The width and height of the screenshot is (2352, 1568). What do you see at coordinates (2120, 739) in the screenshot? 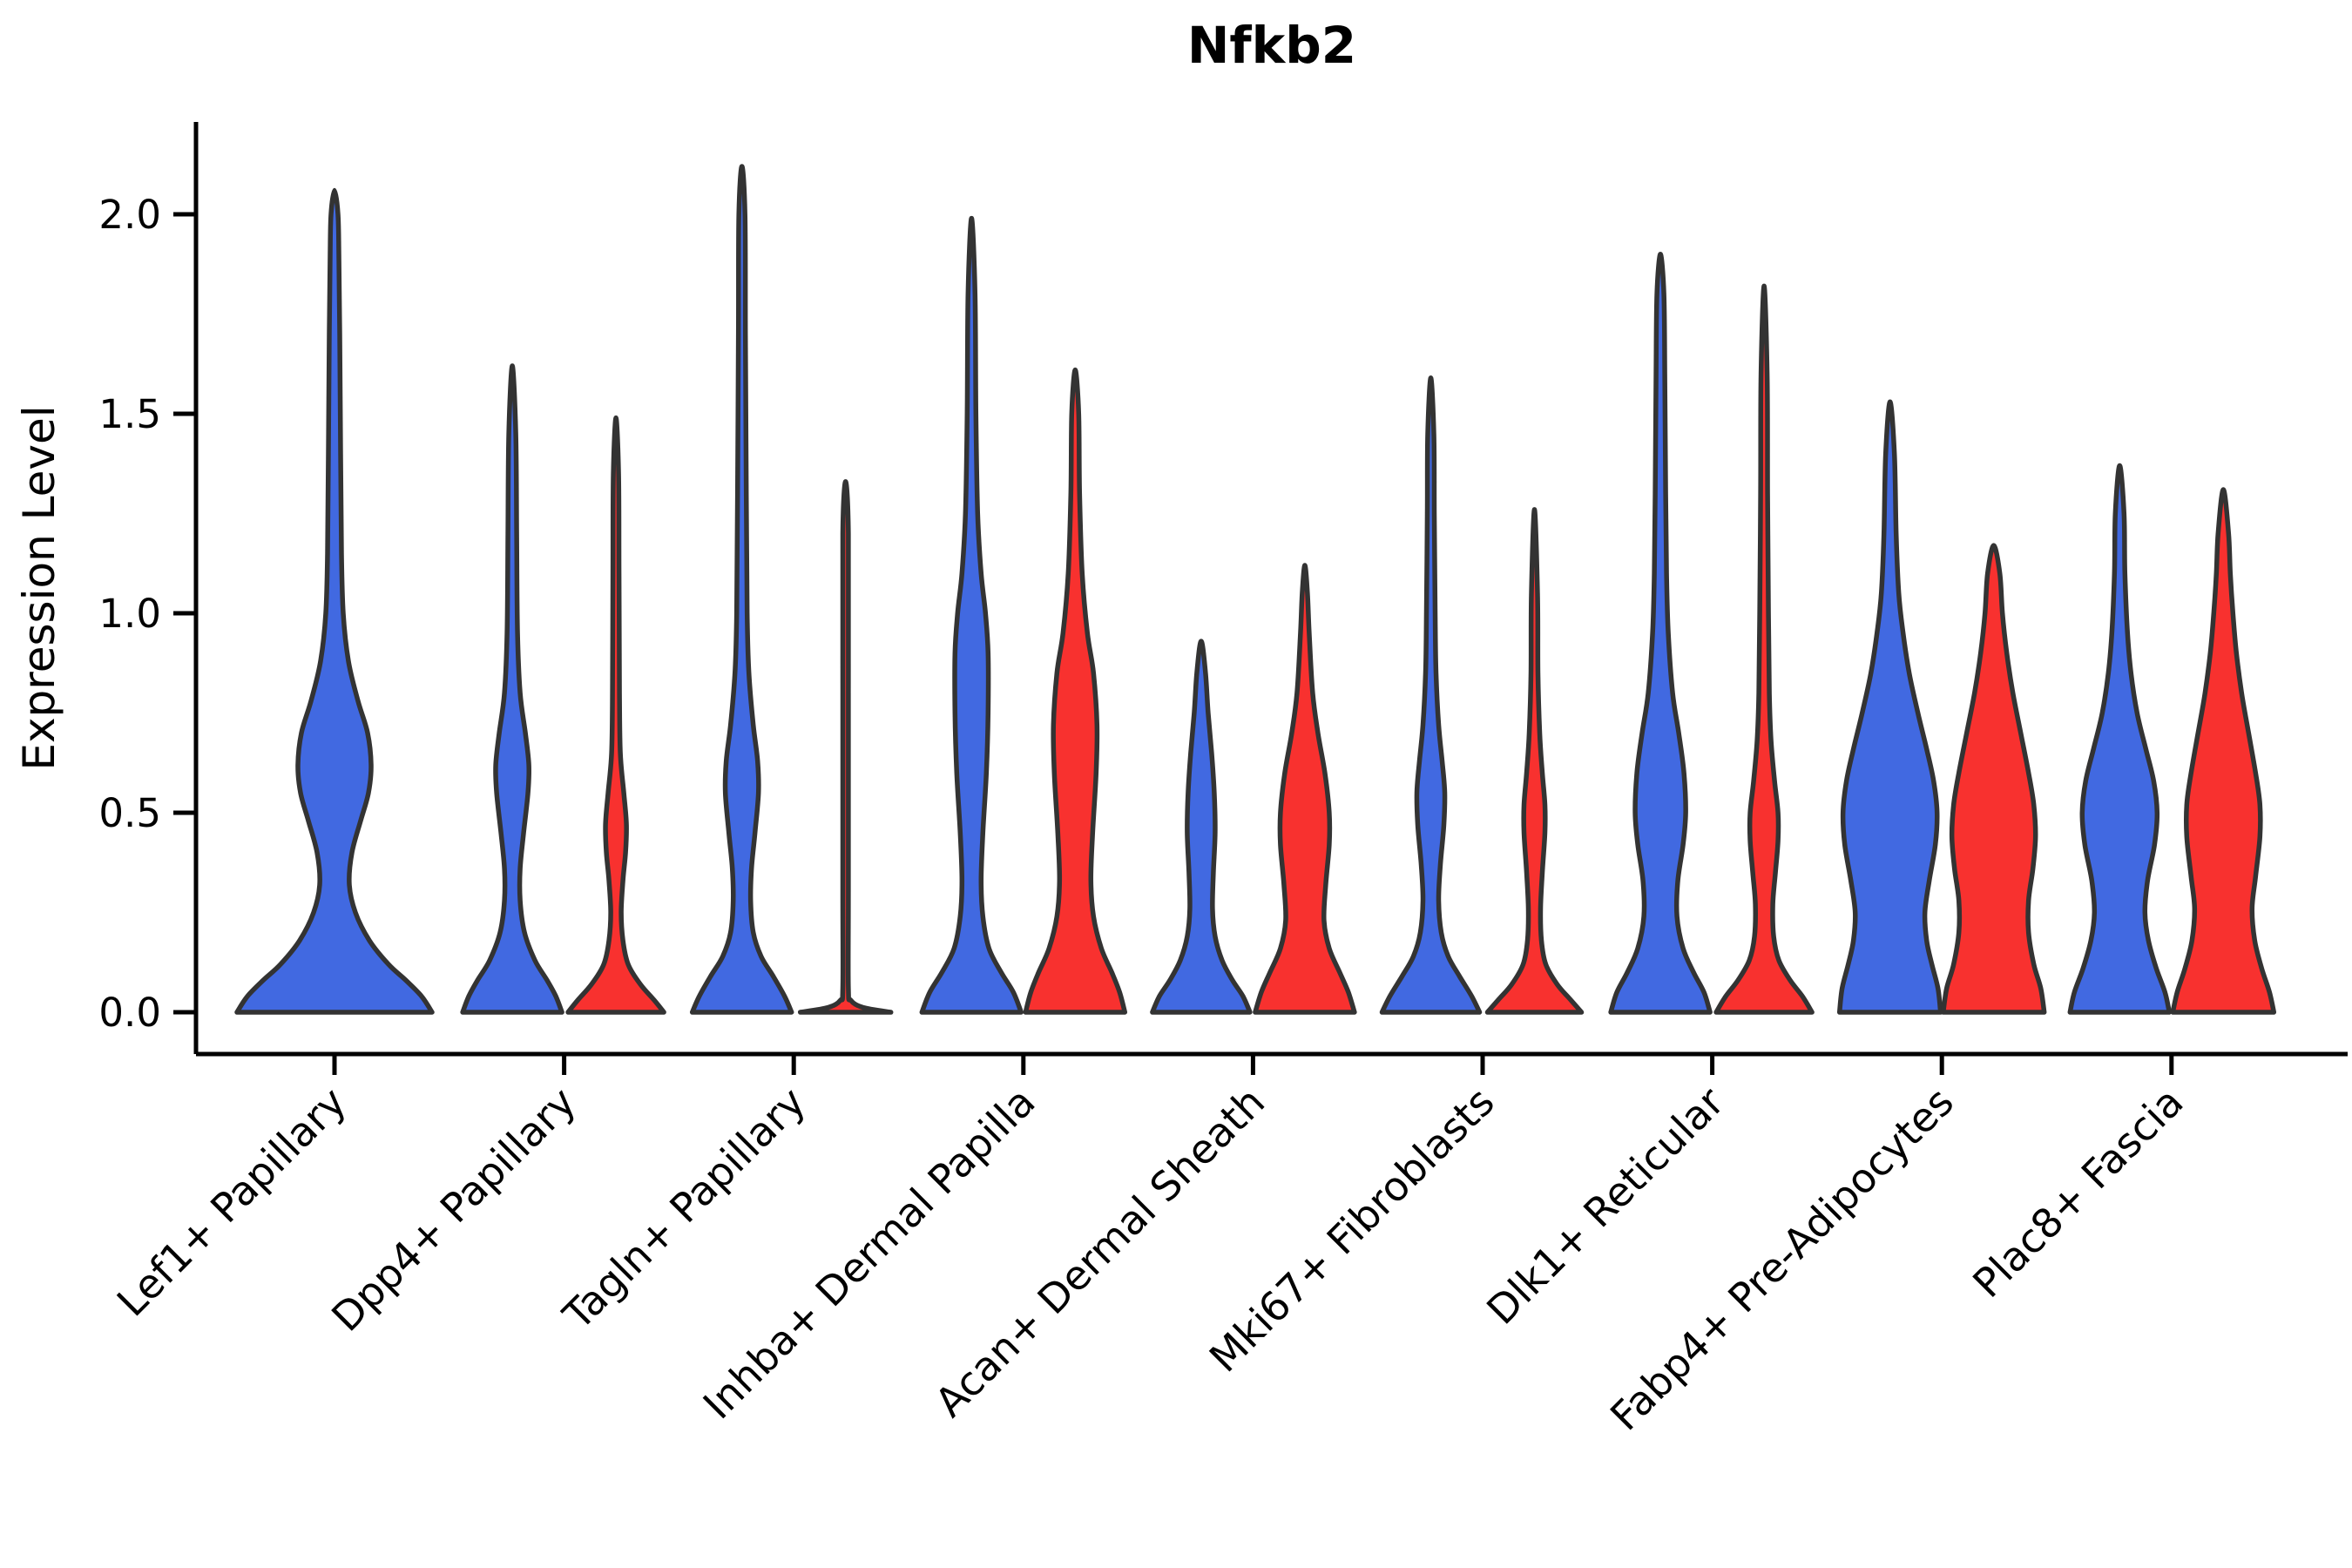
I see `violin-blue-plac8-fascia` at bounding box center [2120, 739].